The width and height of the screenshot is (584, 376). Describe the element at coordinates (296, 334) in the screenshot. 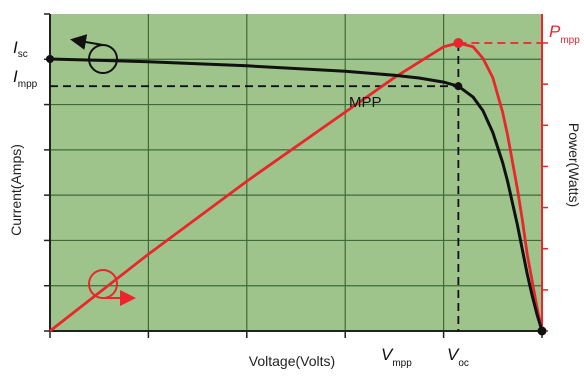

I see `bottom-axis` at that location.